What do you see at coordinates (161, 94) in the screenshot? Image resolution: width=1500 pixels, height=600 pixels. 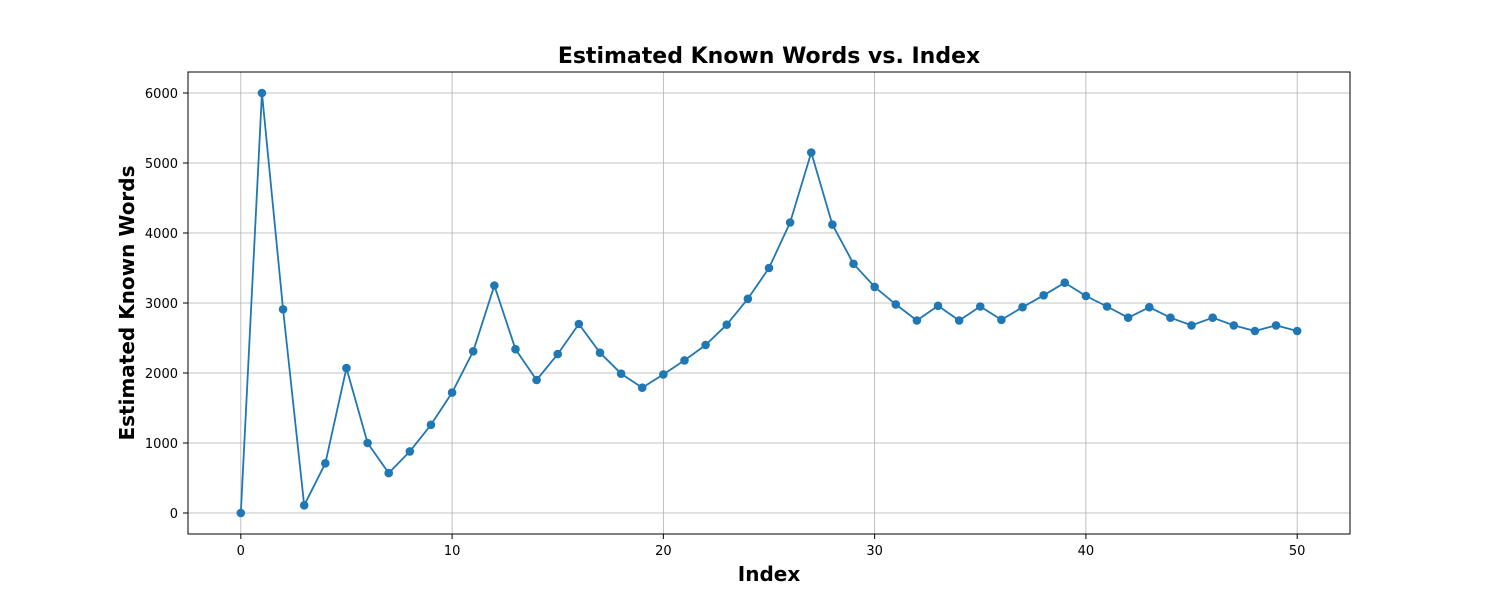 I see `y-tick-label: 6000` at bounding box center [161, 94].